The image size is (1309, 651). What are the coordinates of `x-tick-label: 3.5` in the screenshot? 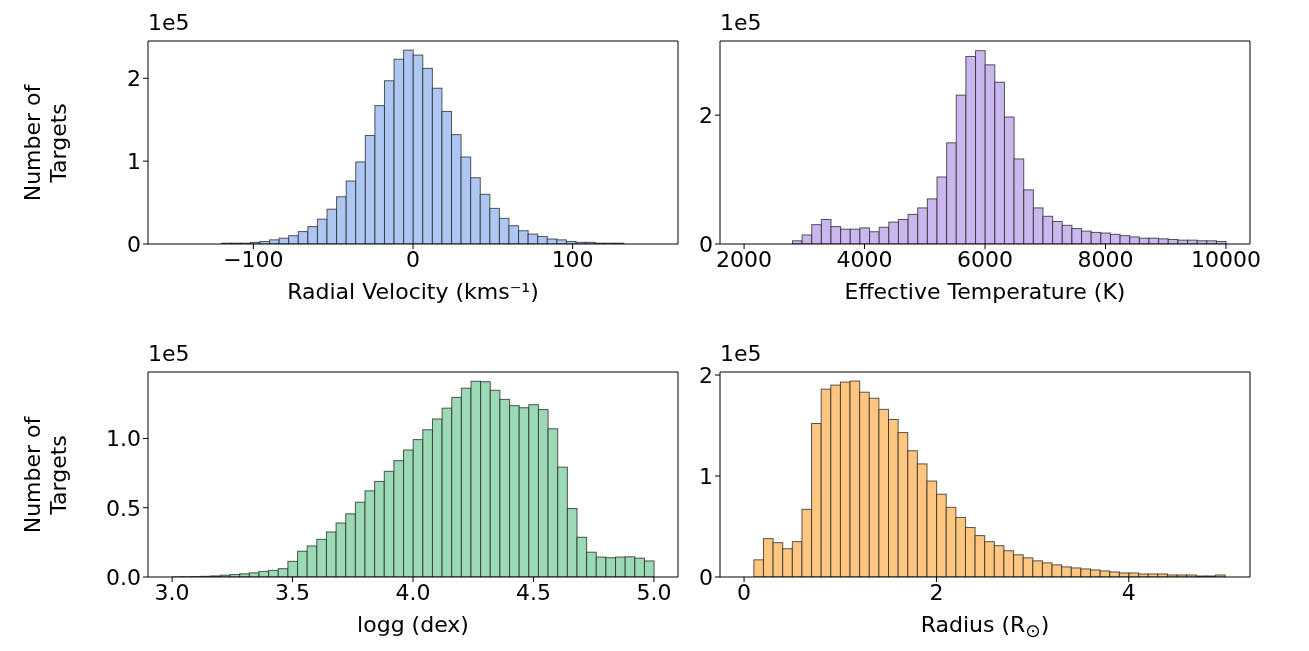 It's located at (293, 592).